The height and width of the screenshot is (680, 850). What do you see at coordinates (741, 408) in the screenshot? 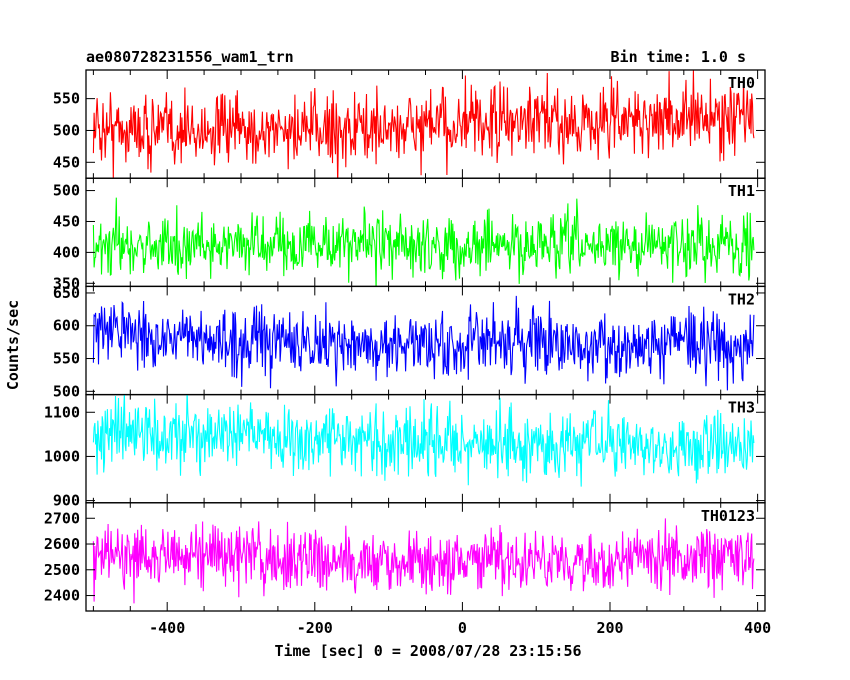
I see `th3-legend-label: TH3` at bounding box center [741, 408].